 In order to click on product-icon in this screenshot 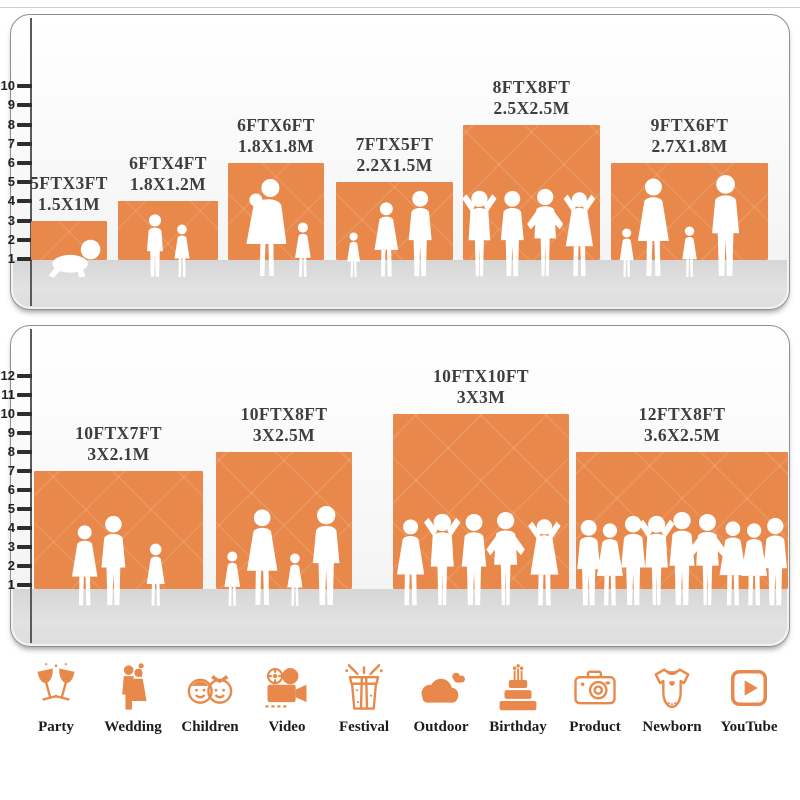, I will do `click(595, 688)`.